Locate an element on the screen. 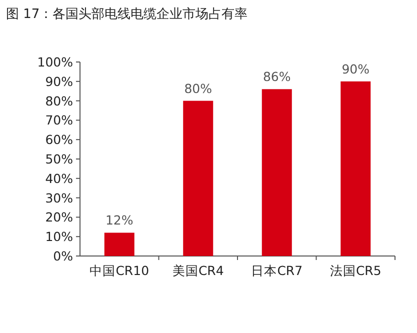 This screenshot has width=417, height=333. data-label: 86% is located at coordinates (276, 76).